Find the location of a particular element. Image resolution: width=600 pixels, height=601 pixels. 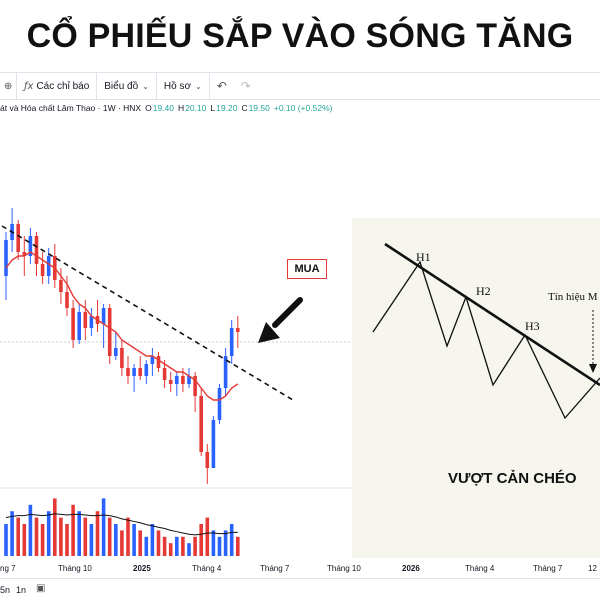

buy-arrow-head is located at coordinates (269, 332).